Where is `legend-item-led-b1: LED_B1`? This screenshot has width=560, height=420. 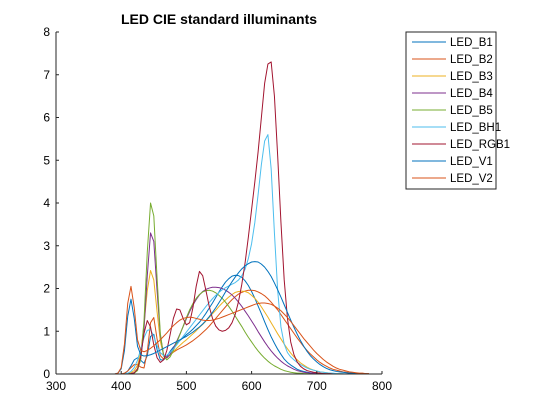 legend-item-led-b1: LED_B1 is located at coordinates (452, 43).